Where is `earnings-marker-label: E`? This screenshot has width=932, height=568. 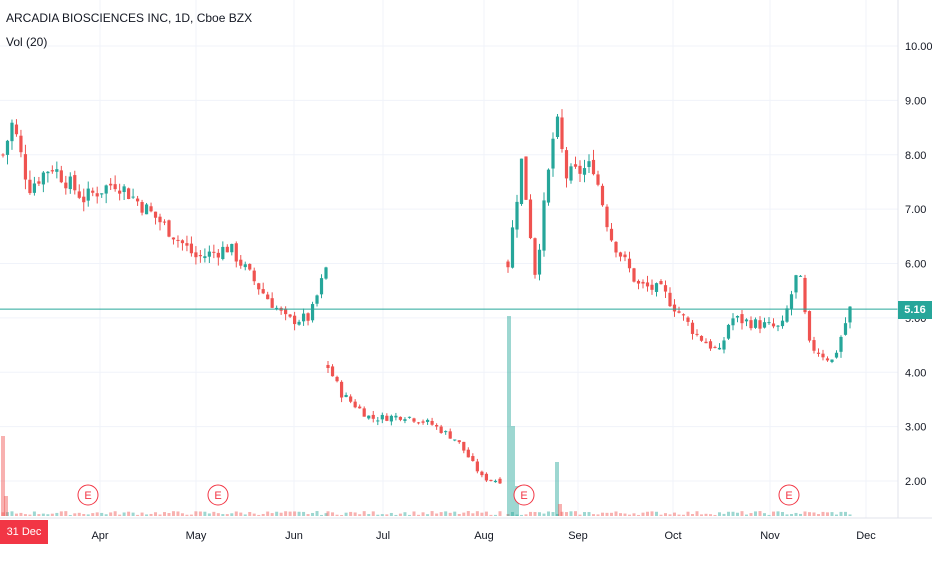
earnings-marker-label: E is located at coordinates (523, 496).